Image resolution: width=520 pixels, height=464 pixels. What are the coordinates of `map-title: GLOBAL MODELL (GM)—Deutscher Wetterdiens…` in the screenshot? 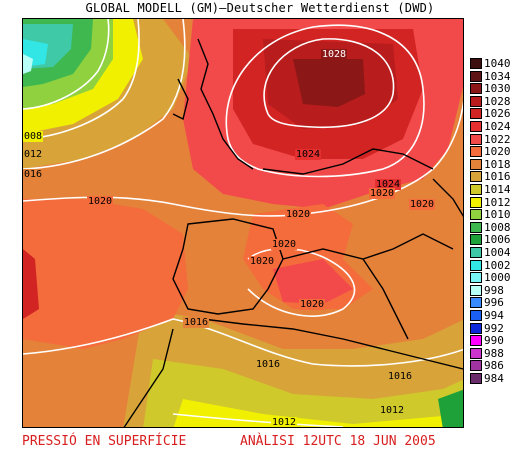 It's located at (260, 8).